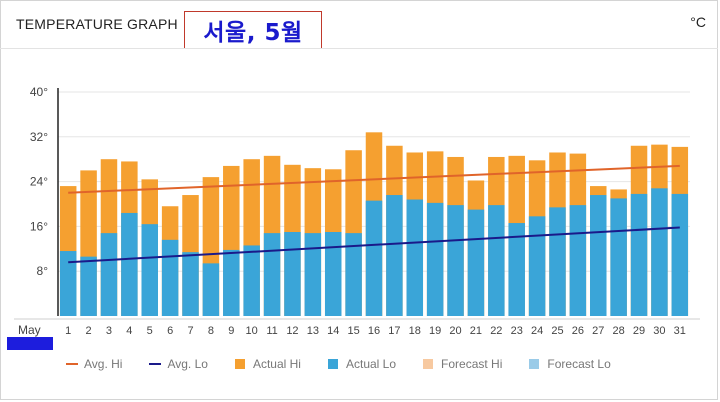 This screenshot has width=720, height=402. I want to click on x-tick-label: 26, so click(578, 331).